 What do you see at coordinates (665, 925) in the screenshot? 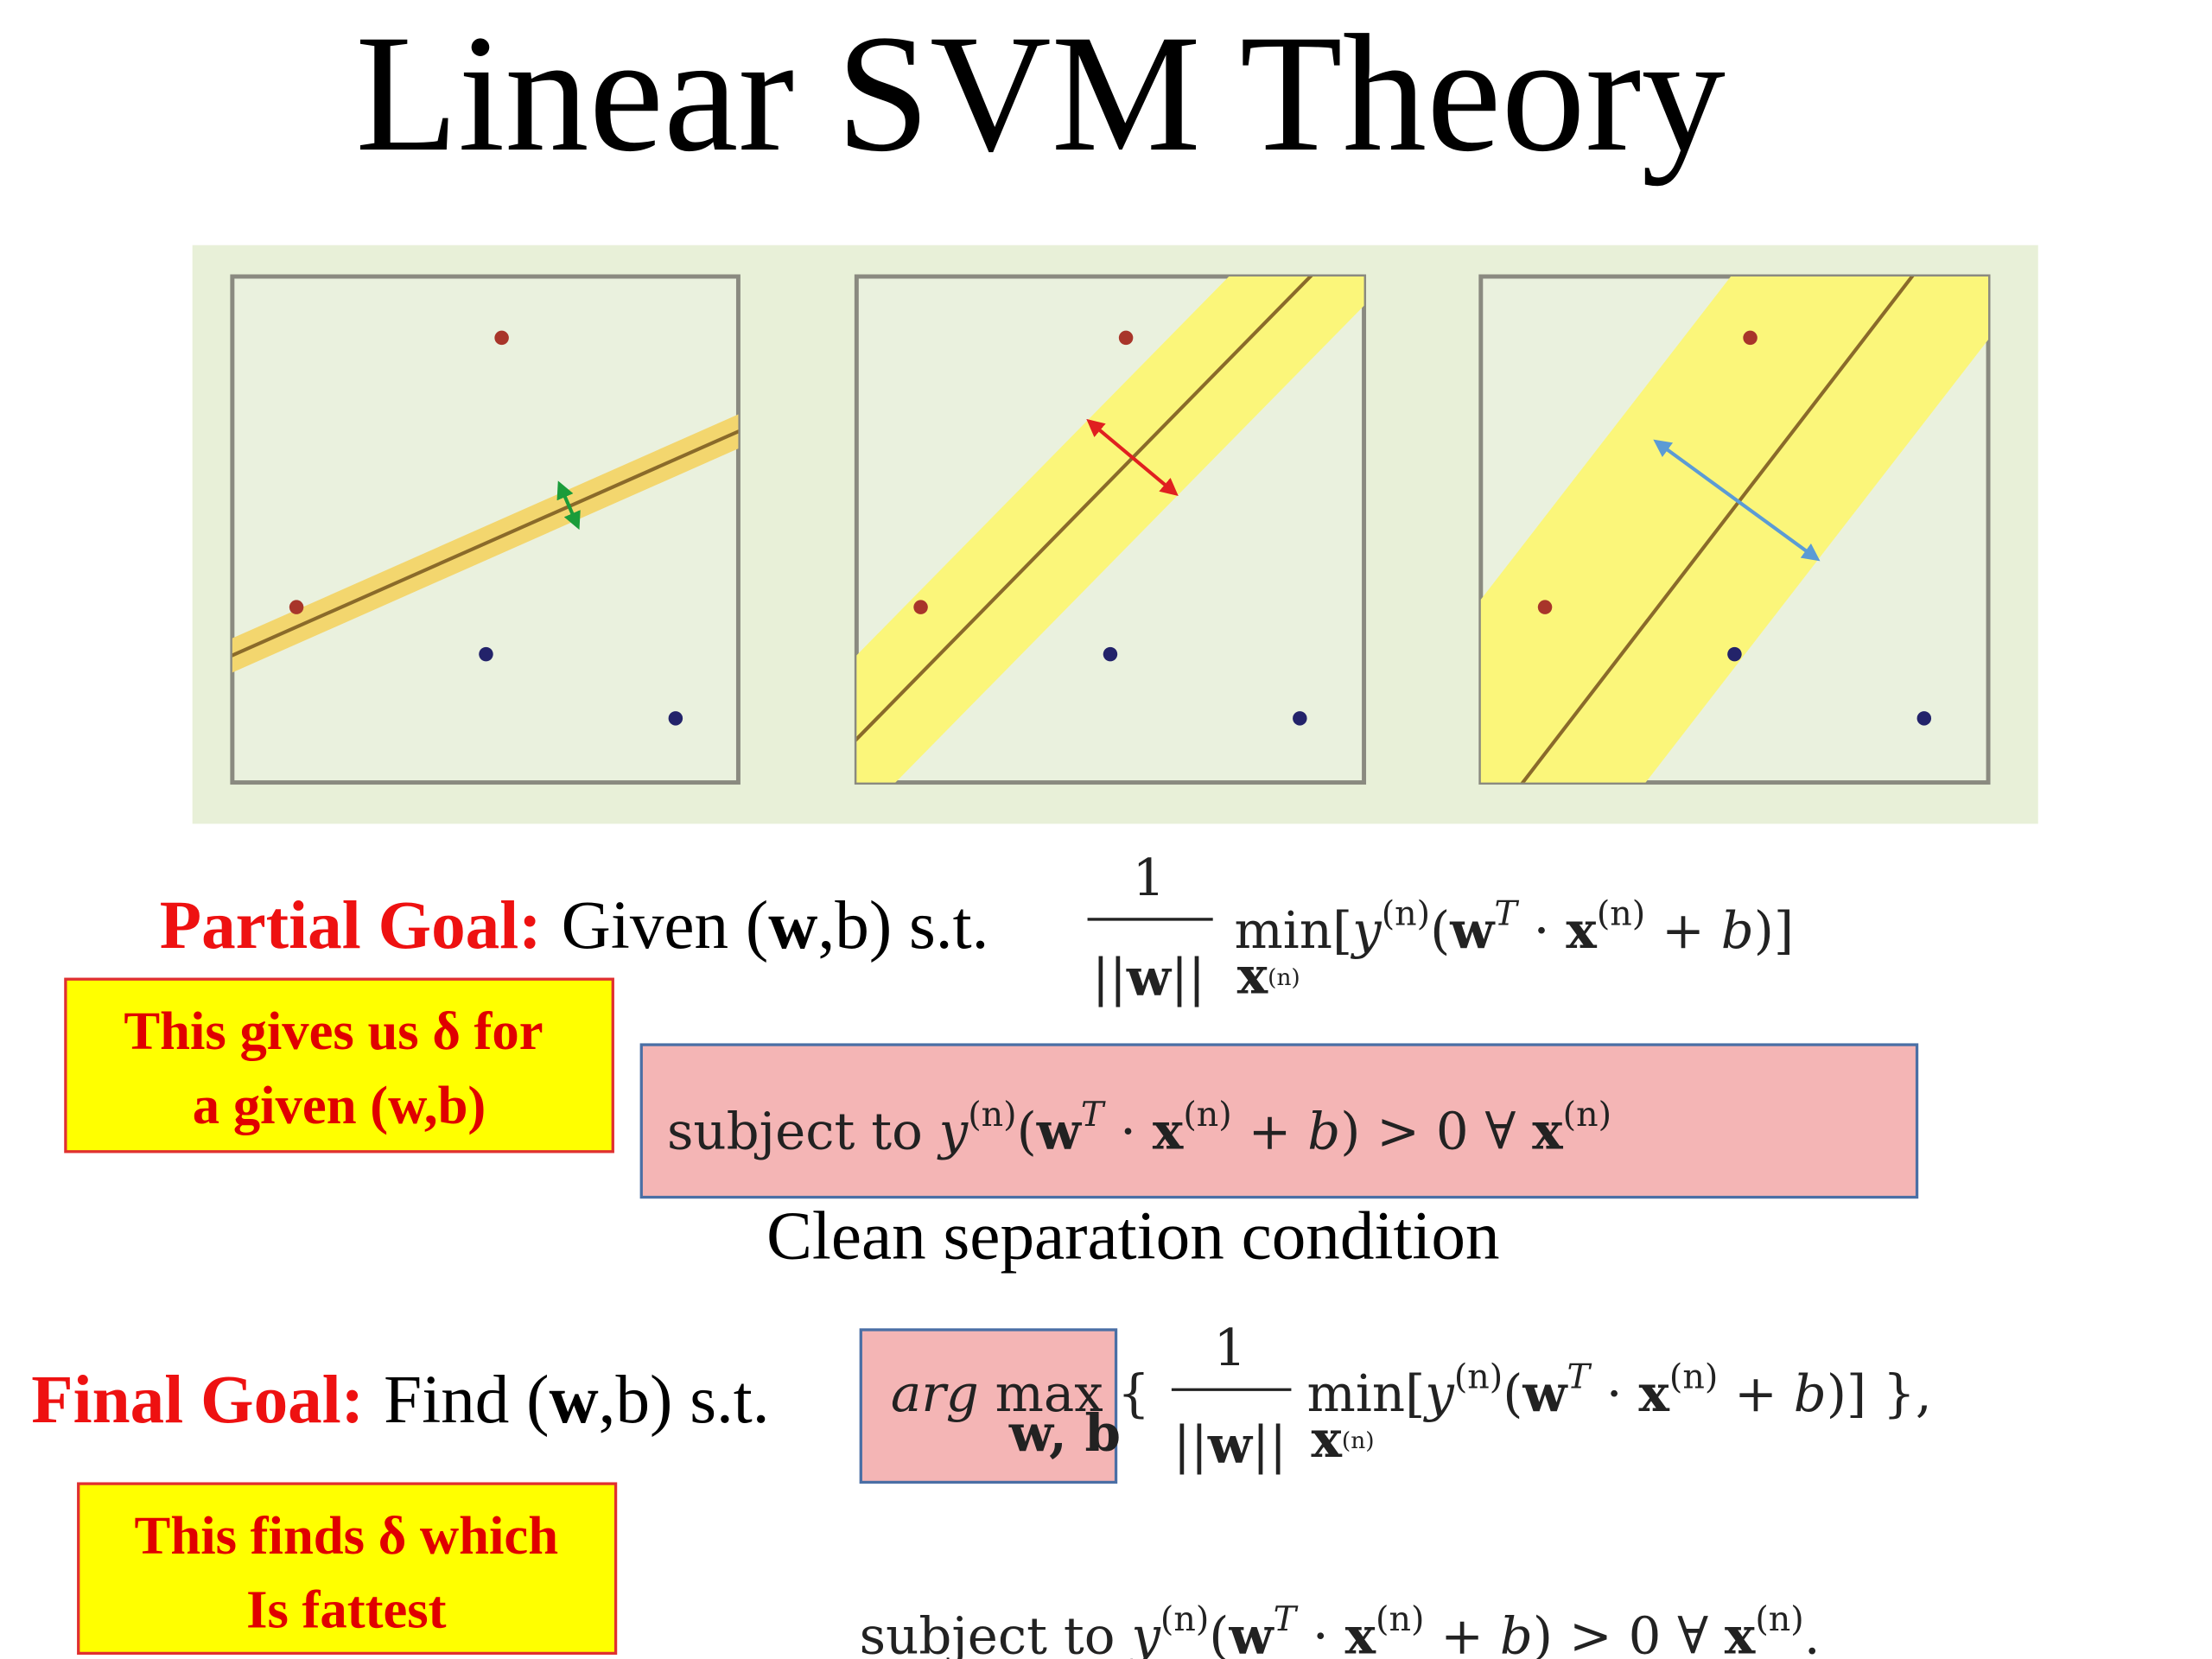
I see `text: Given (` at bounding box center [665, 925].